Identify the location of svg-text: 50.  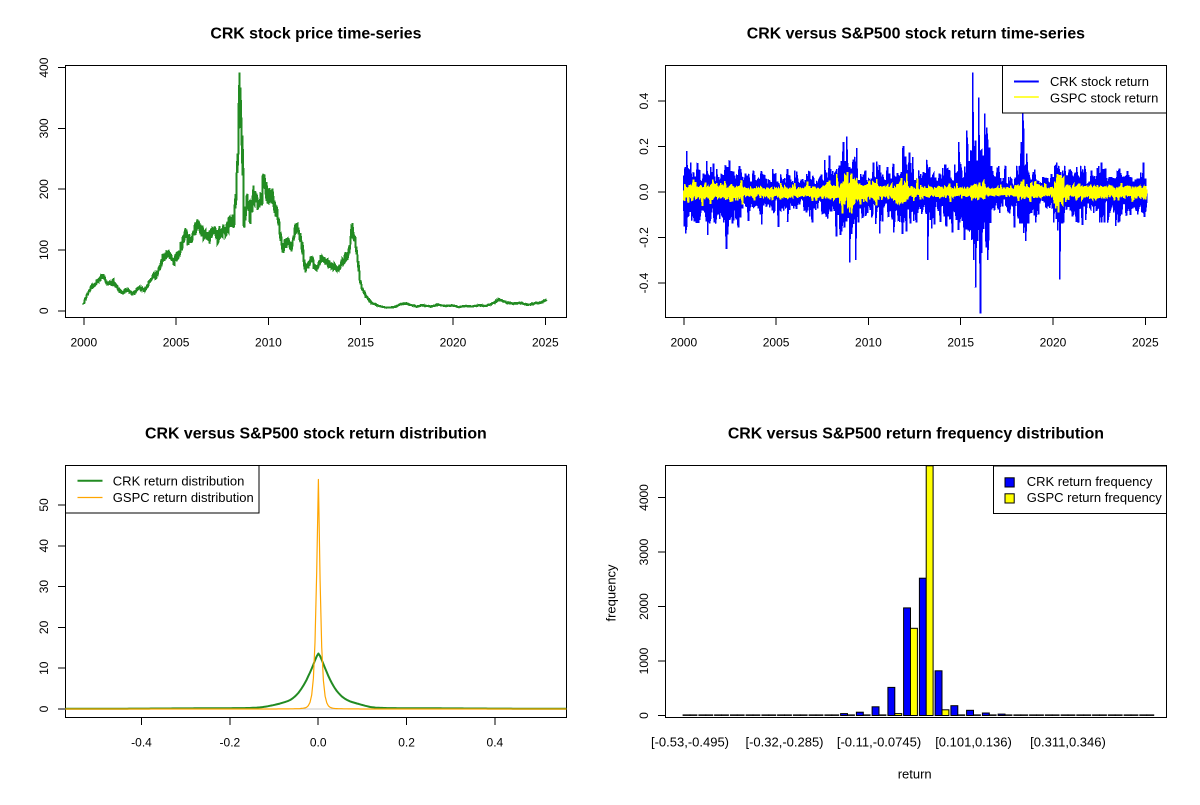
(44, 505).